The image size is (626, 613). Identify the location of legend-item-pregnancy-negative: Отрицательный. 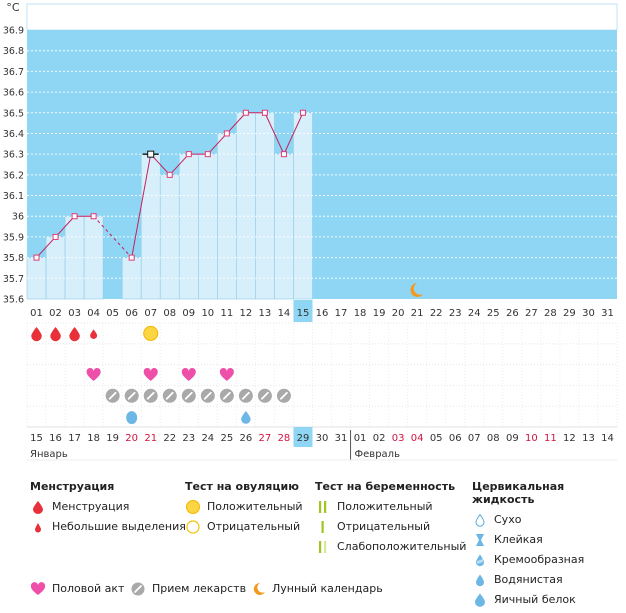
(390, 530).